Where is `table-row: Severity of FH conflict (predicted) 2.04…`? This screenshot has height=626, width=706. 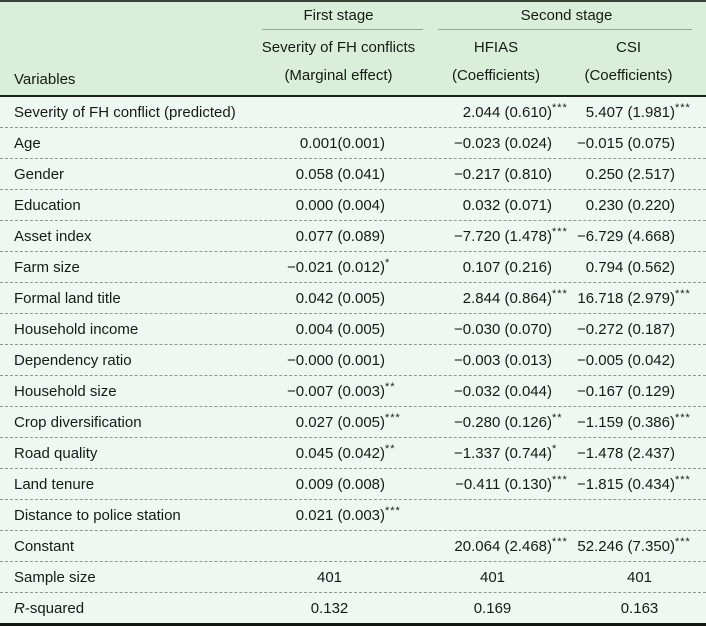
table-row: Severity of FH conflict (predicted) 2.04… is located at coordinates (353, 112).